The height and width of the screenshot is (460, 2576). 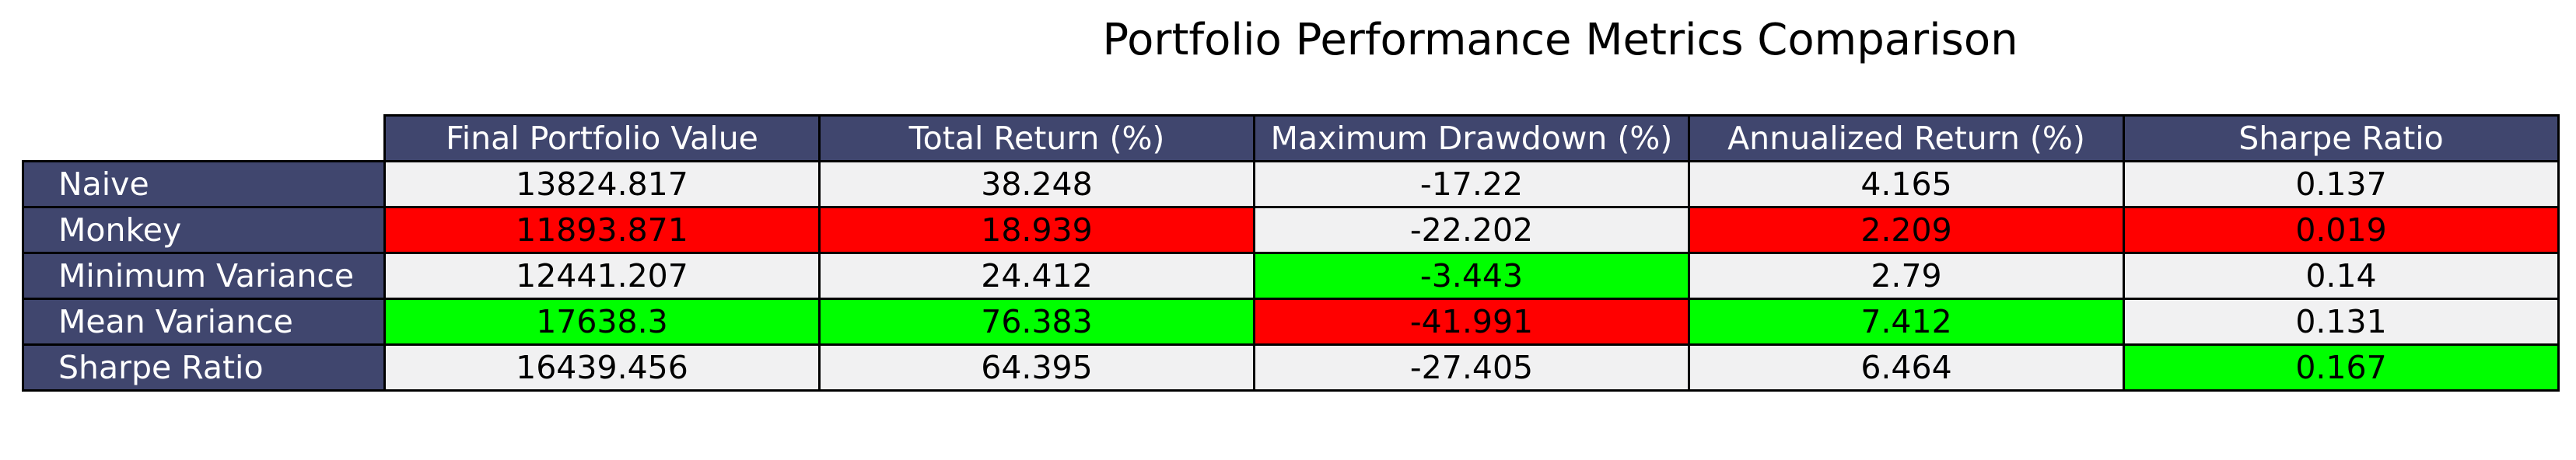 What do you see at coordinates (204, 184) in the screenshot?
I see `row-header: Naive` at bounding box center [204, 184].